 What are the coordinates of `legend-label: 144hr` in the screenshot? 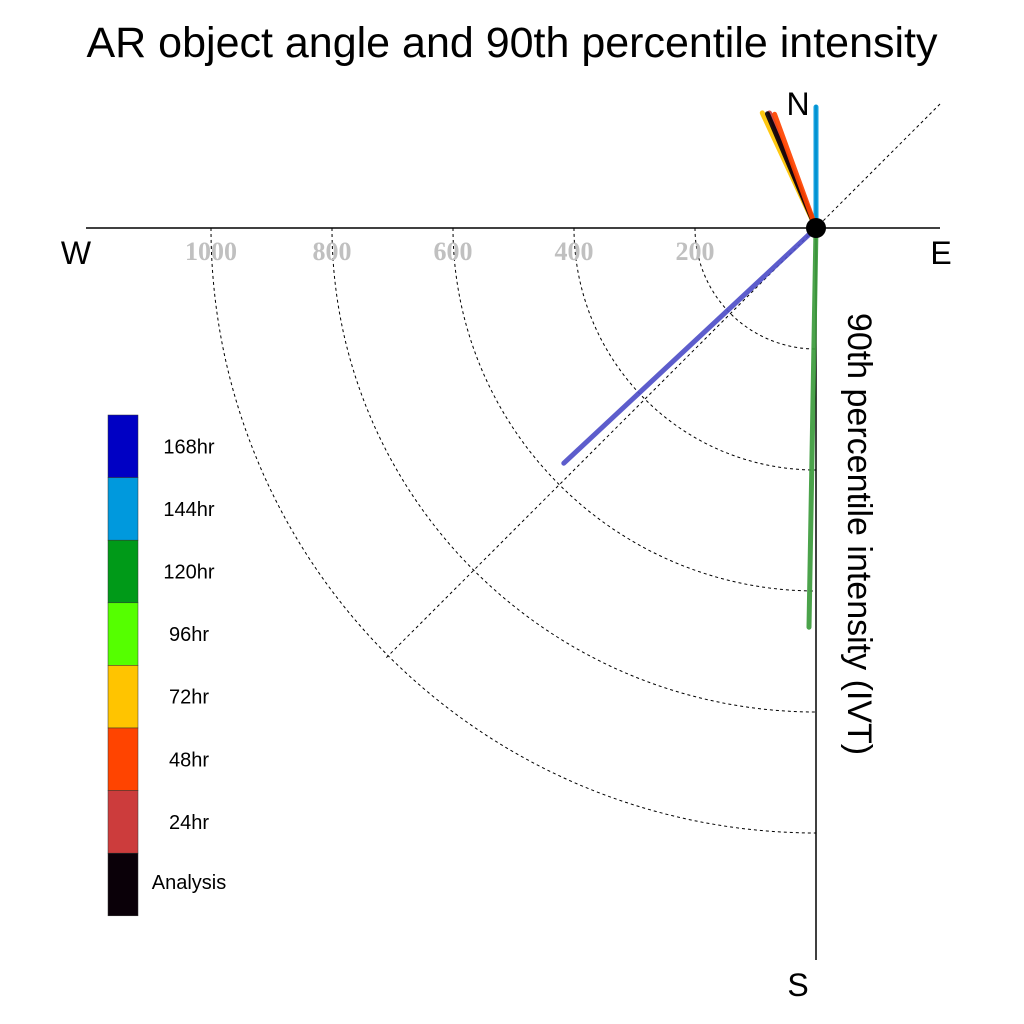 It's located at (188, 510).